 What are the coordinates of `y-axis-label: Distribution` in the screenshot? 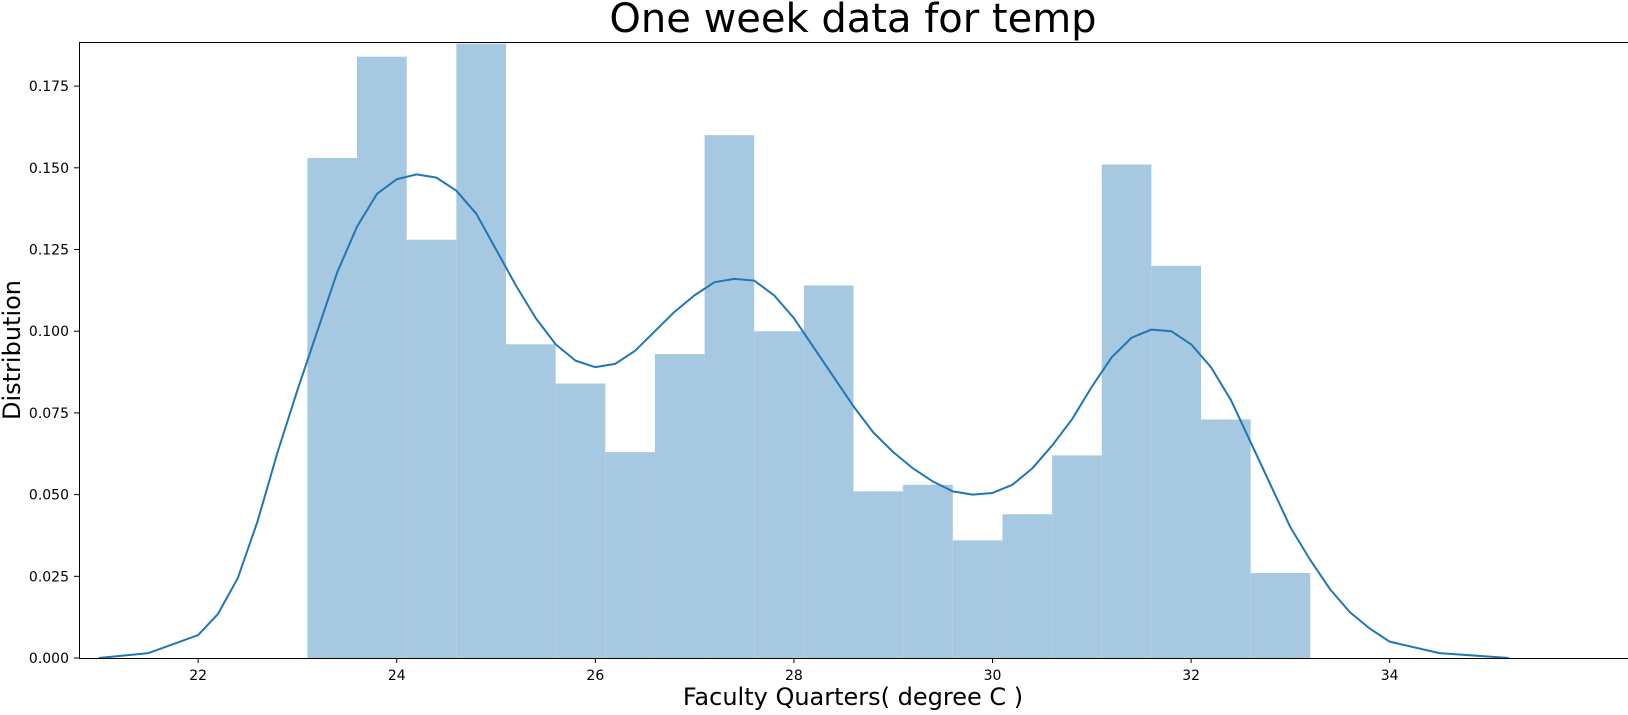 It's located at (13, 350).